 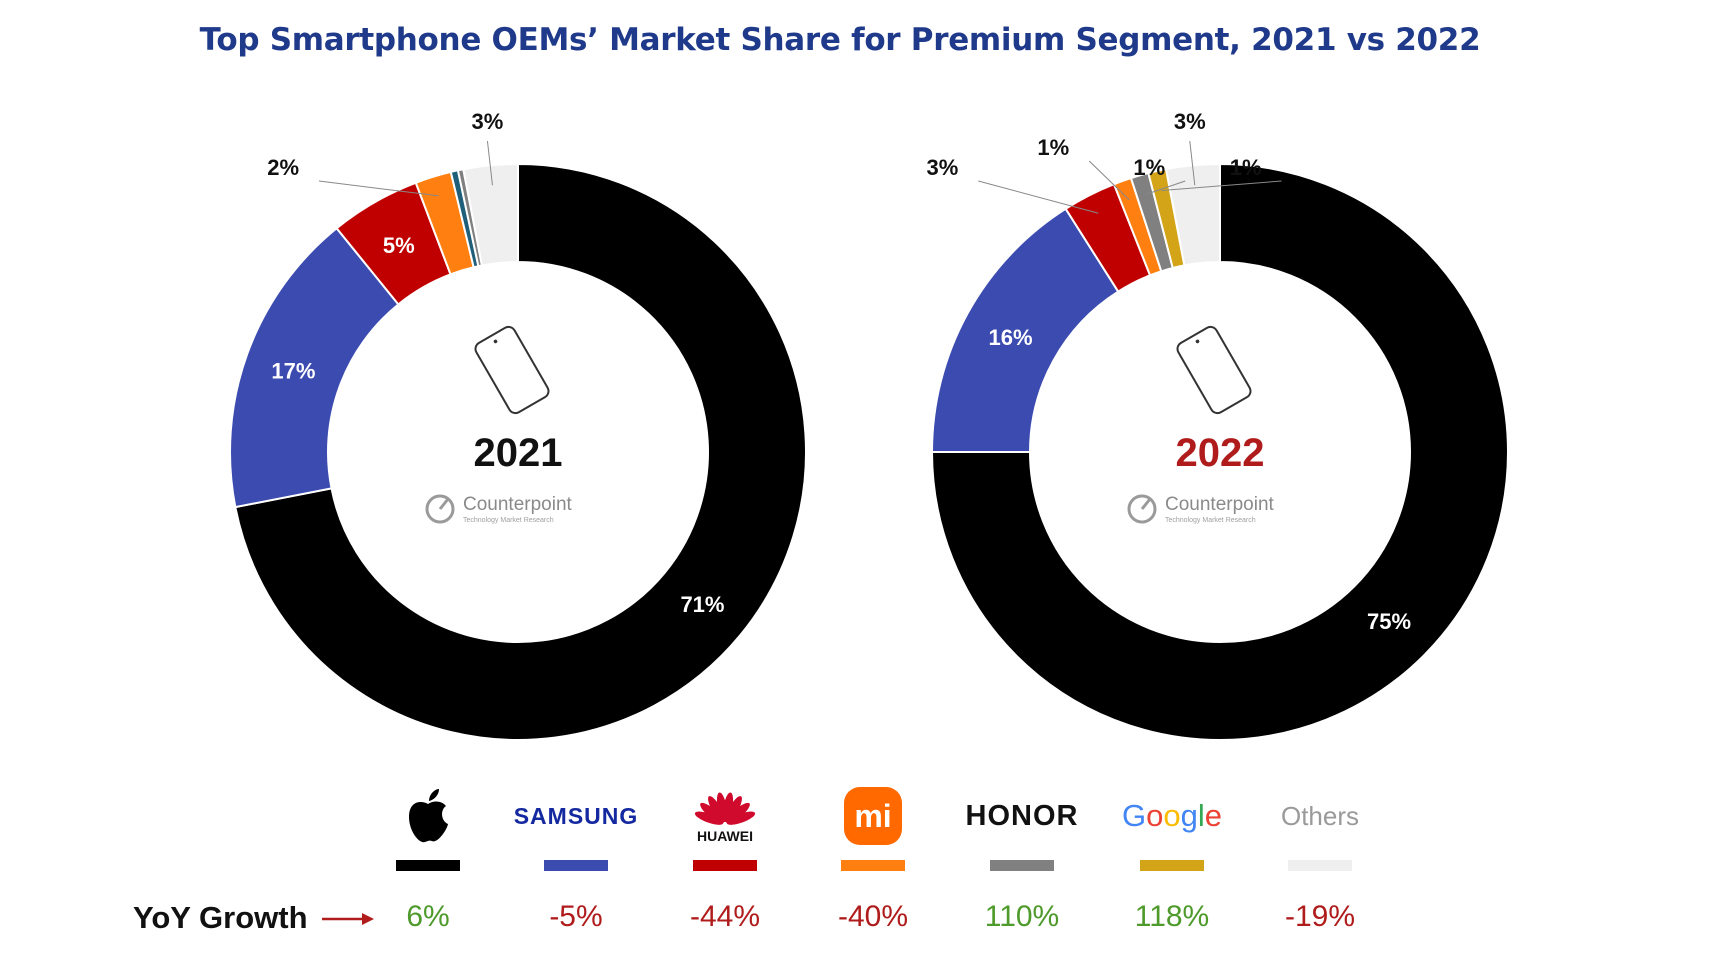 What do you see at coordinates (1389, 621) in the screenshot?
I see `slice-label-apple: 75%` at bounding box center [1389, 621].